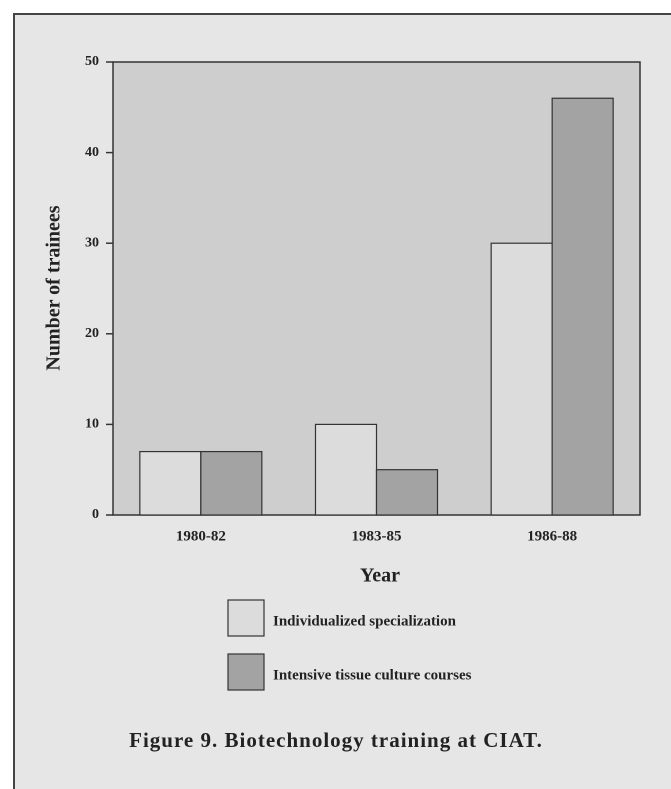  I want to click on y-tick-label: 0, so click(95, 514).